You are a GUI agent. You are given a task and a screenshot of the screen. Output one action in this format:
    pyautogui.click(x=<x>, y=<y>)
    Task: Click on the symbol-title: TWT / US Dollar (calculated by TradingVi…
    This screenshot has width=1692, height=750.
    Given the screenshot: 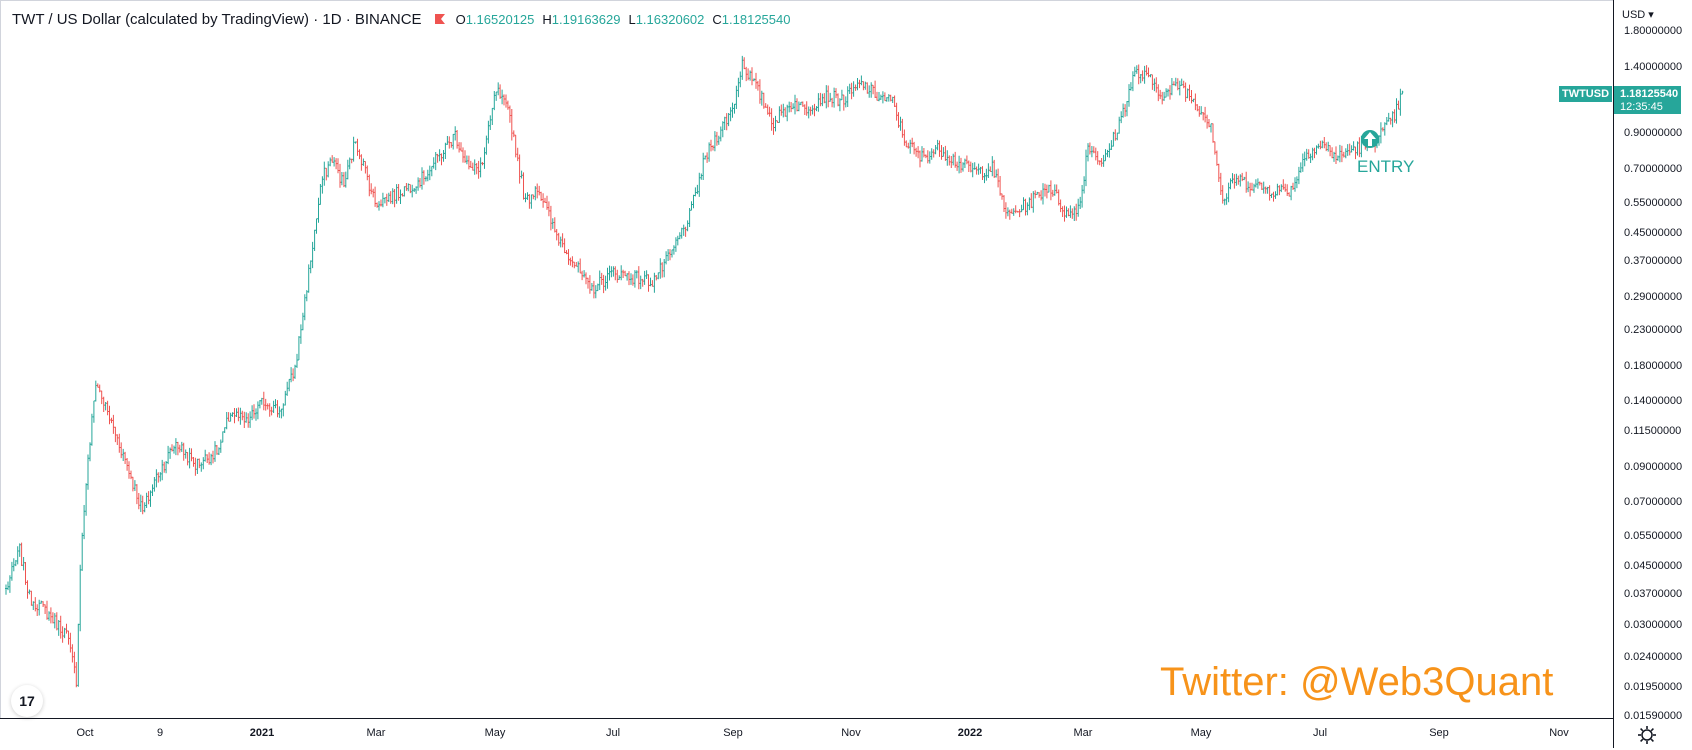 What is the action you would take?
    pyautogui.click(x=217, y=19)
    